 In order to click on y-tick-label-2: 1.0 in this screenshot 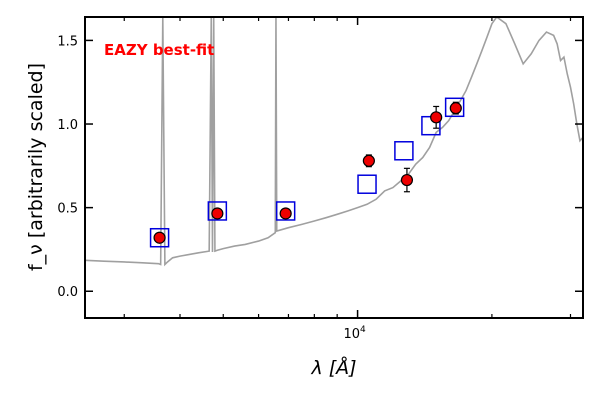, I will do `click(67, 125)`.